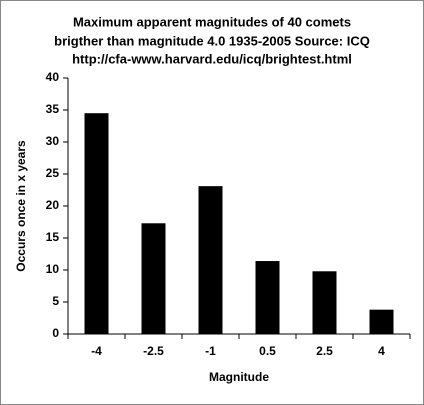 The height and width of the screenshot is (405, 424). What do you see at coordinates (381, 351) in the screenshot?
I see `x-tick-label: 4` at bounding box center [381, 351].